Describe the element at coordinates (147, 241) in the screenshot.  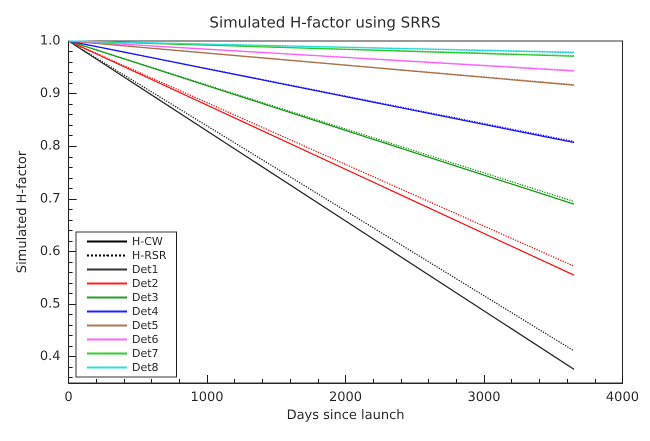
I see `legend-label: H-CW` at that location.